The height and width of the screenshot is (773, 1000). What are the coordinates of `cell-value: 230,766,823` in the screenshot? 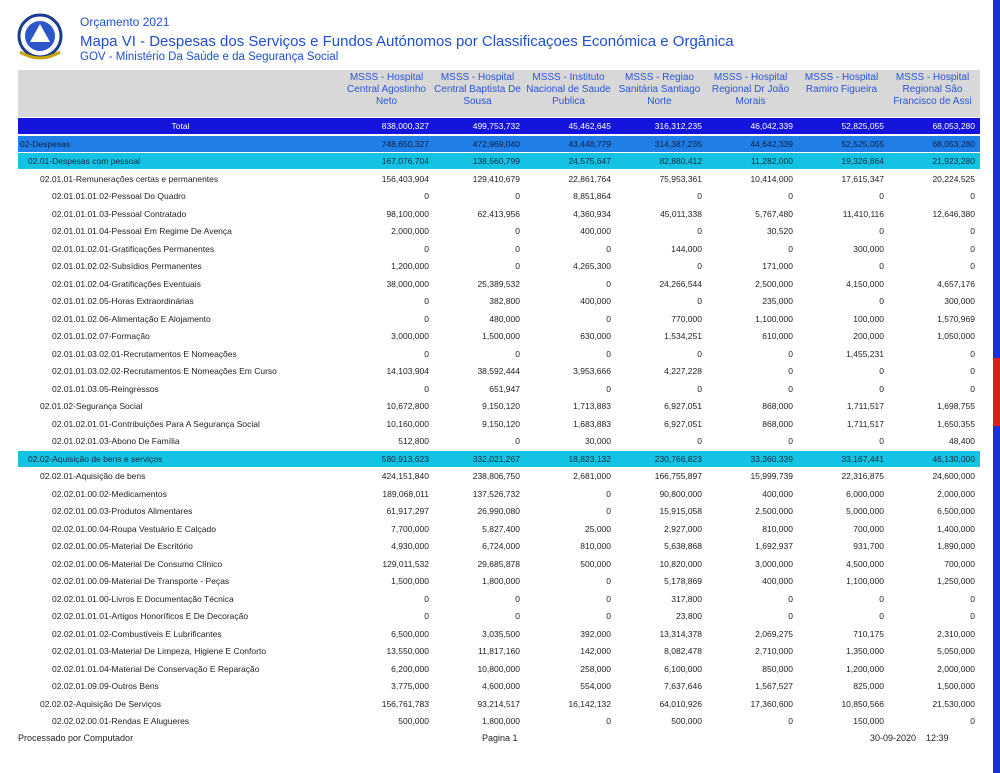 It's located at (678, 458).